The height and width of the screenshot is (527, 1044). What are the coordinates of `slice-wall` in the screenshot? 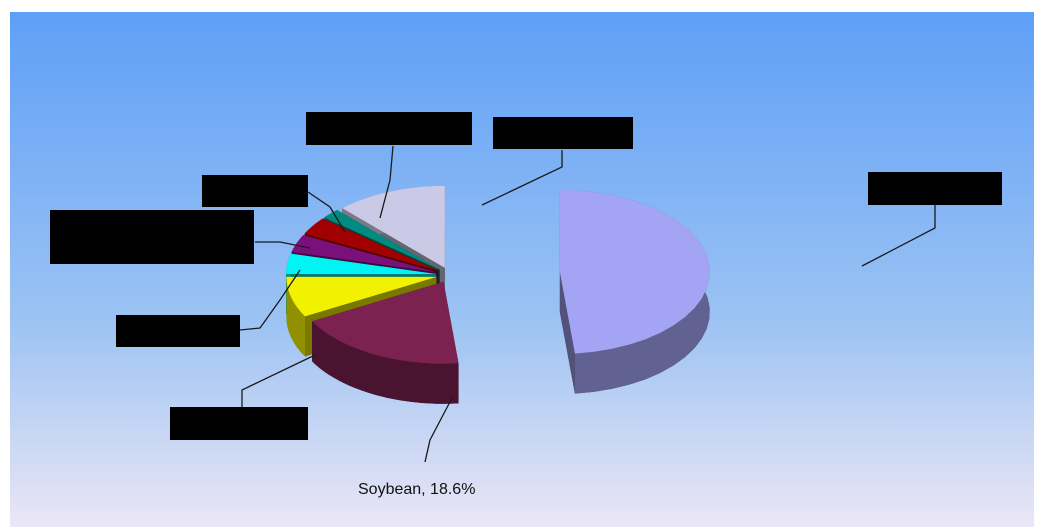 It's located at (567, 332).